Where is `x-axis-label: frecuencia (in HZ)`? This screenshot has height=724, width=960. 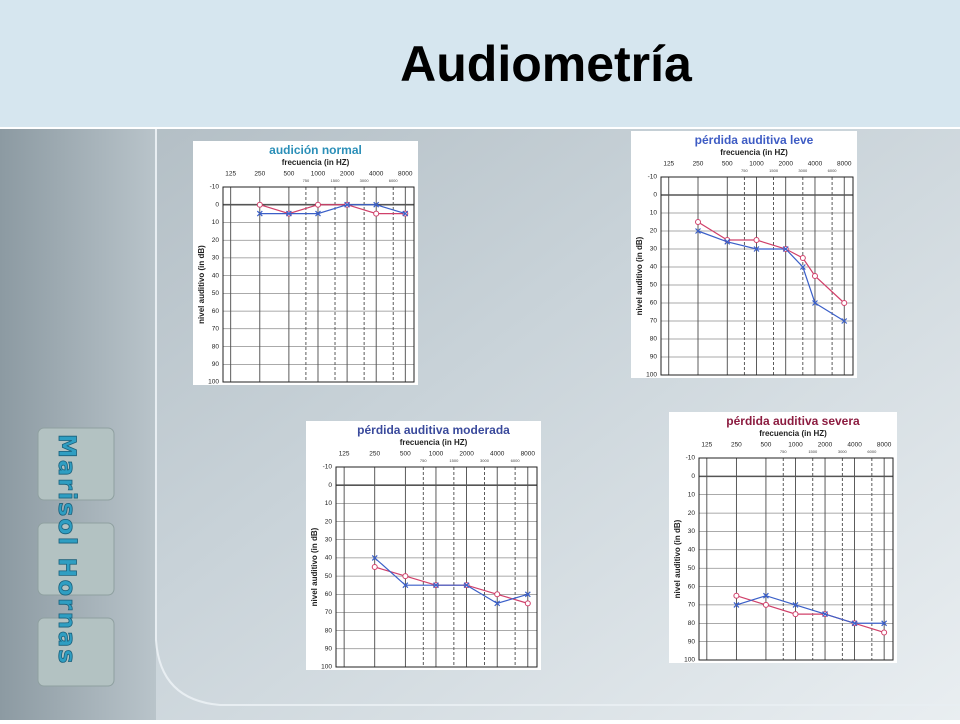 x-axis-label: frecuencia (in HZ) is located at coordinates (316, 162).